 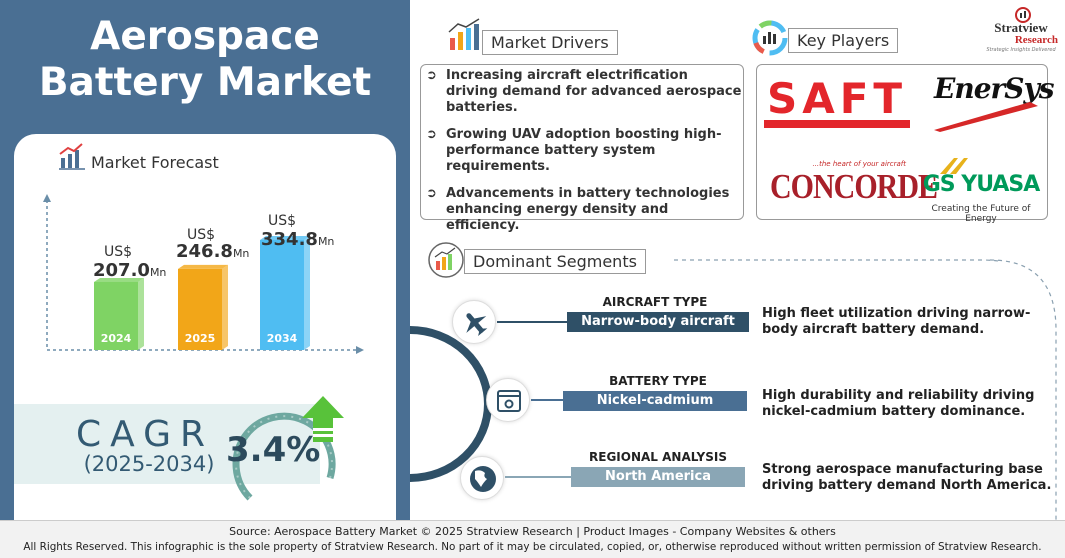 I want to click on bar-year-2025: 2025, so click(x=200, y=338).